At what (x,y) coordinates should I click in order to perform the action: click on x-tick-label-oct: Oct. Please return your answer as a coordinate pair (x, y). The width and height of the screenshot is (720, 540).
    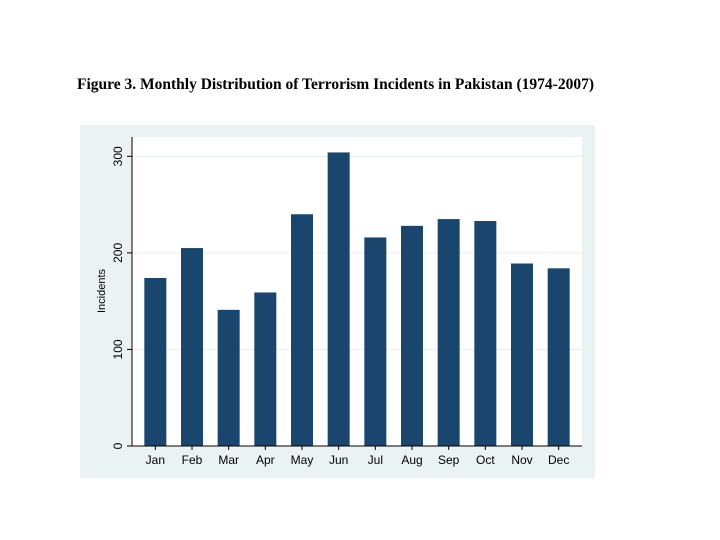
    Looking at the image, I should click on (485, 460).